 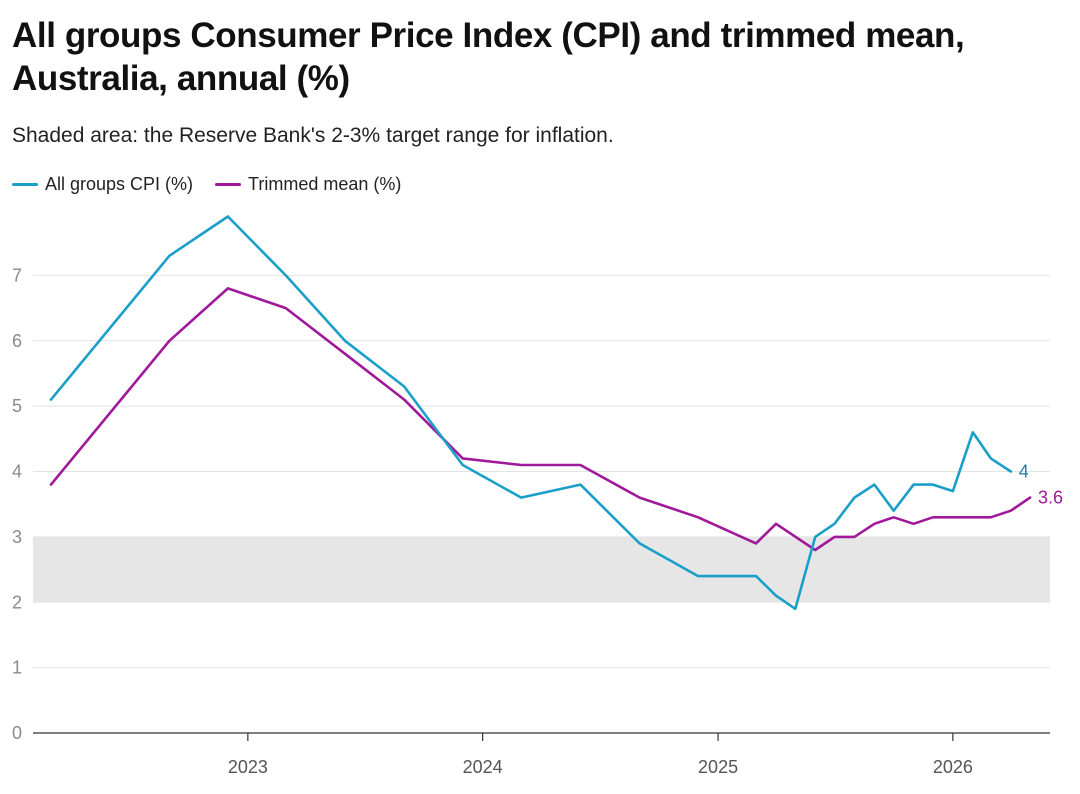 I want to click on legend-label-trimmed-mean: Trimmed mean (%), so click(x=325, y=184).